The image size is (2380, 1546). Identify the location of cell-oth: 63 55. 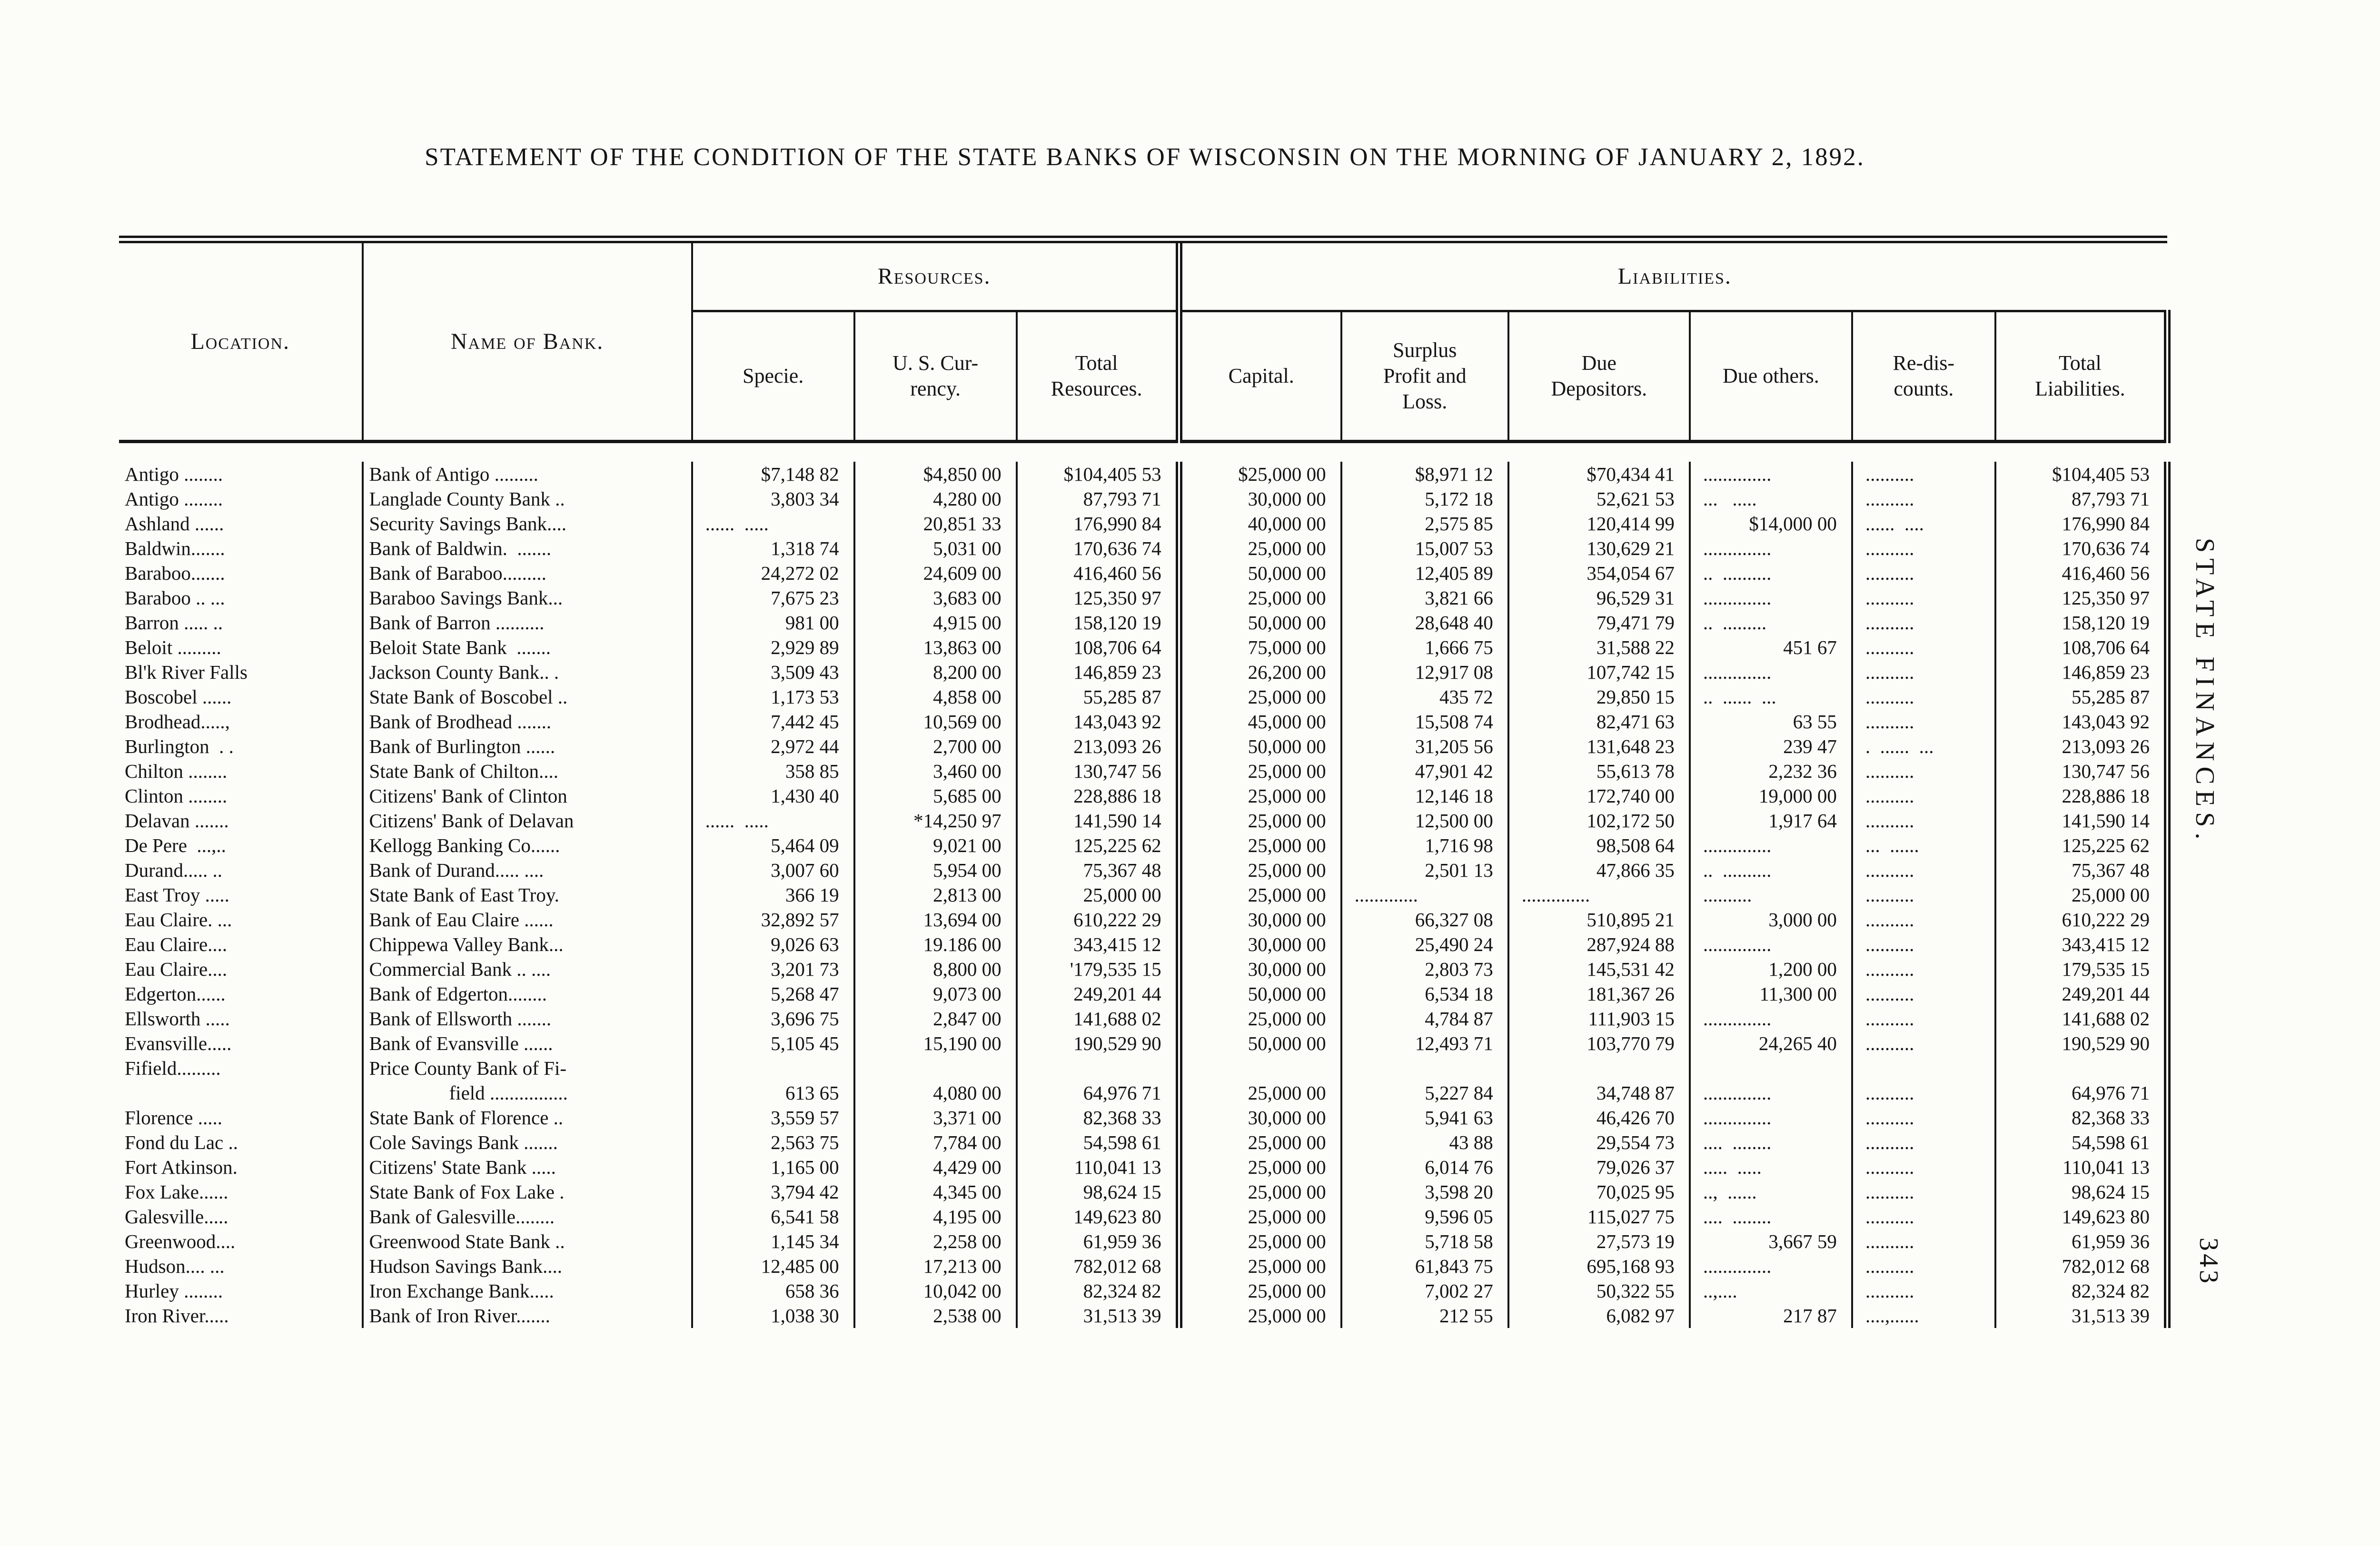
(1770, 721).